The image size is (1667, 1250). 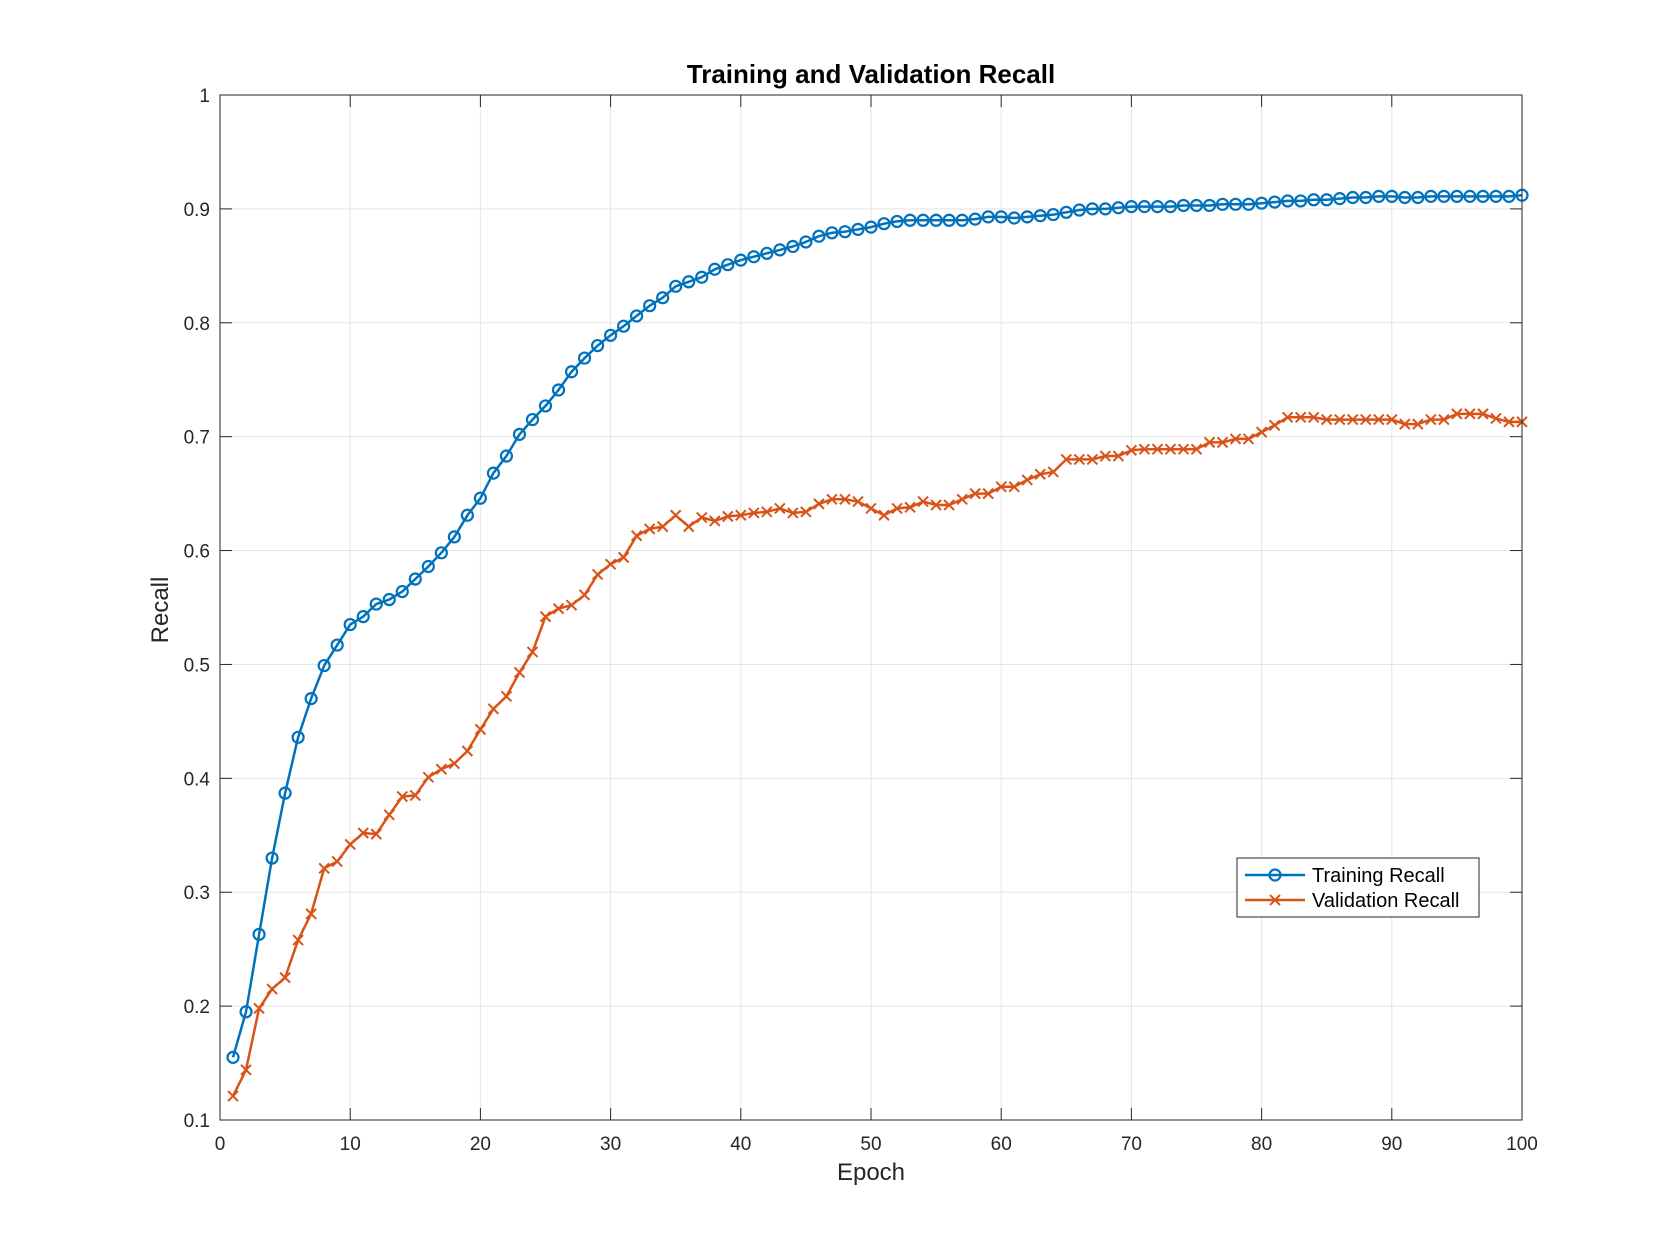 What do you see at coordinates (1378, 876) in the screenshot?
I see `legend-label-training: Training Recall` at bounding box center [1378, 876].